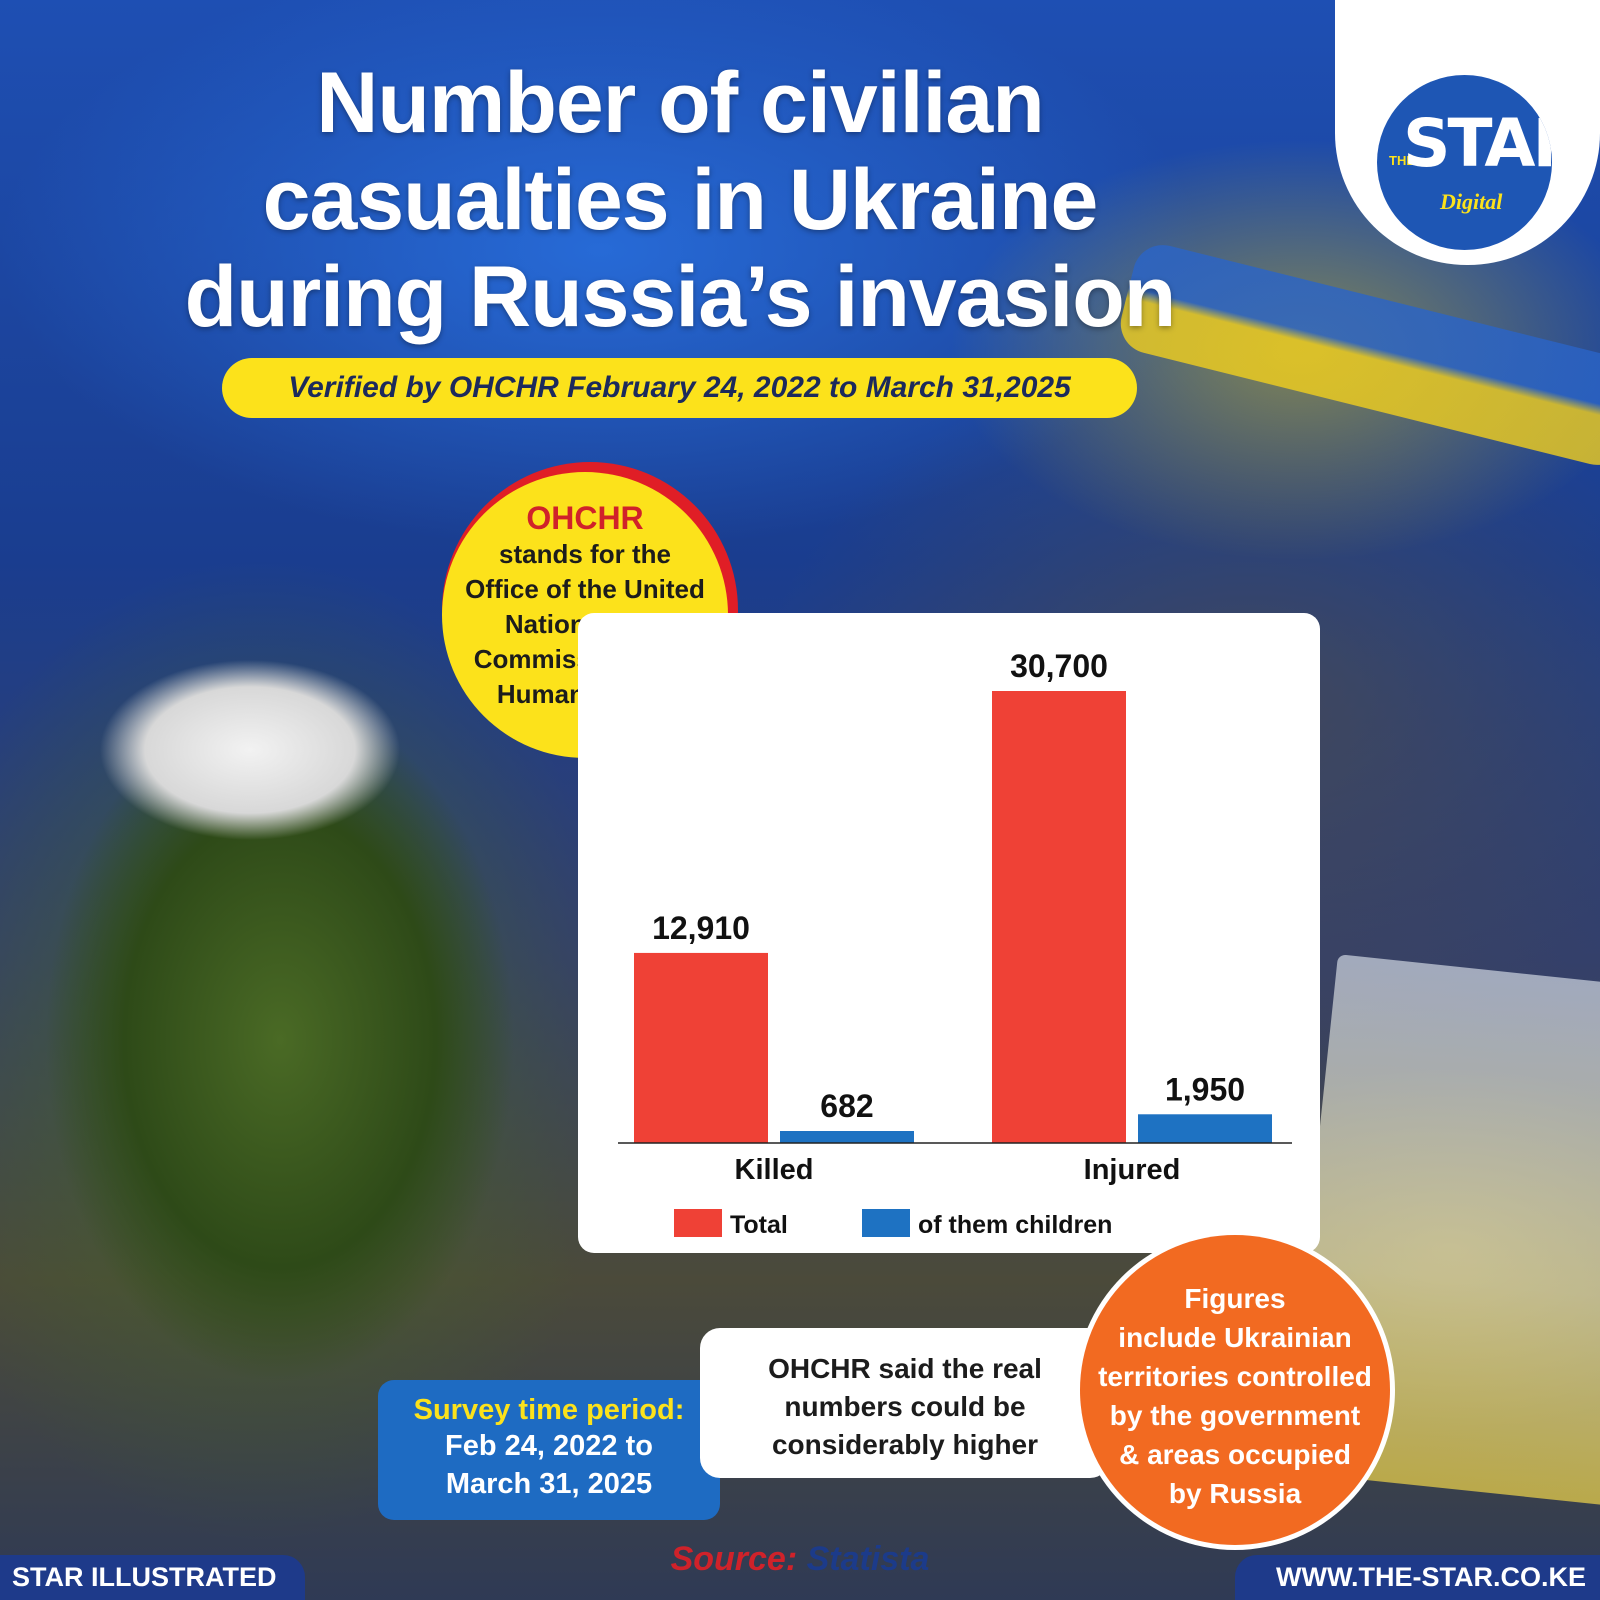 This screenshot has height=1600, width=1600. I want to click on legend-label: of them children, so click(1015, 1225).